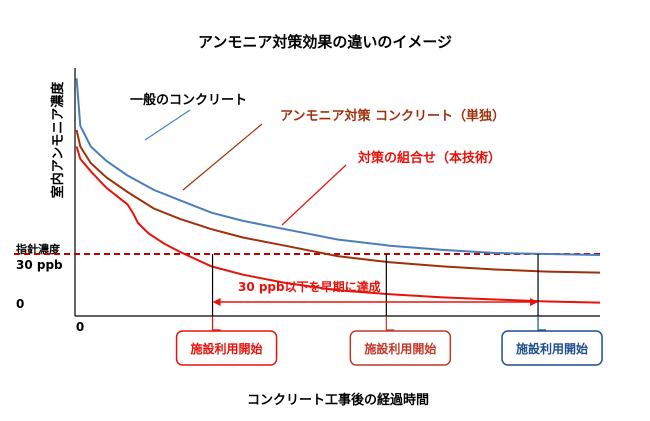  What do you see at coordinates (39, 265) in the screenshot?
I see `y-tick-label: 30 ppb` at bounding box center [39, 265].